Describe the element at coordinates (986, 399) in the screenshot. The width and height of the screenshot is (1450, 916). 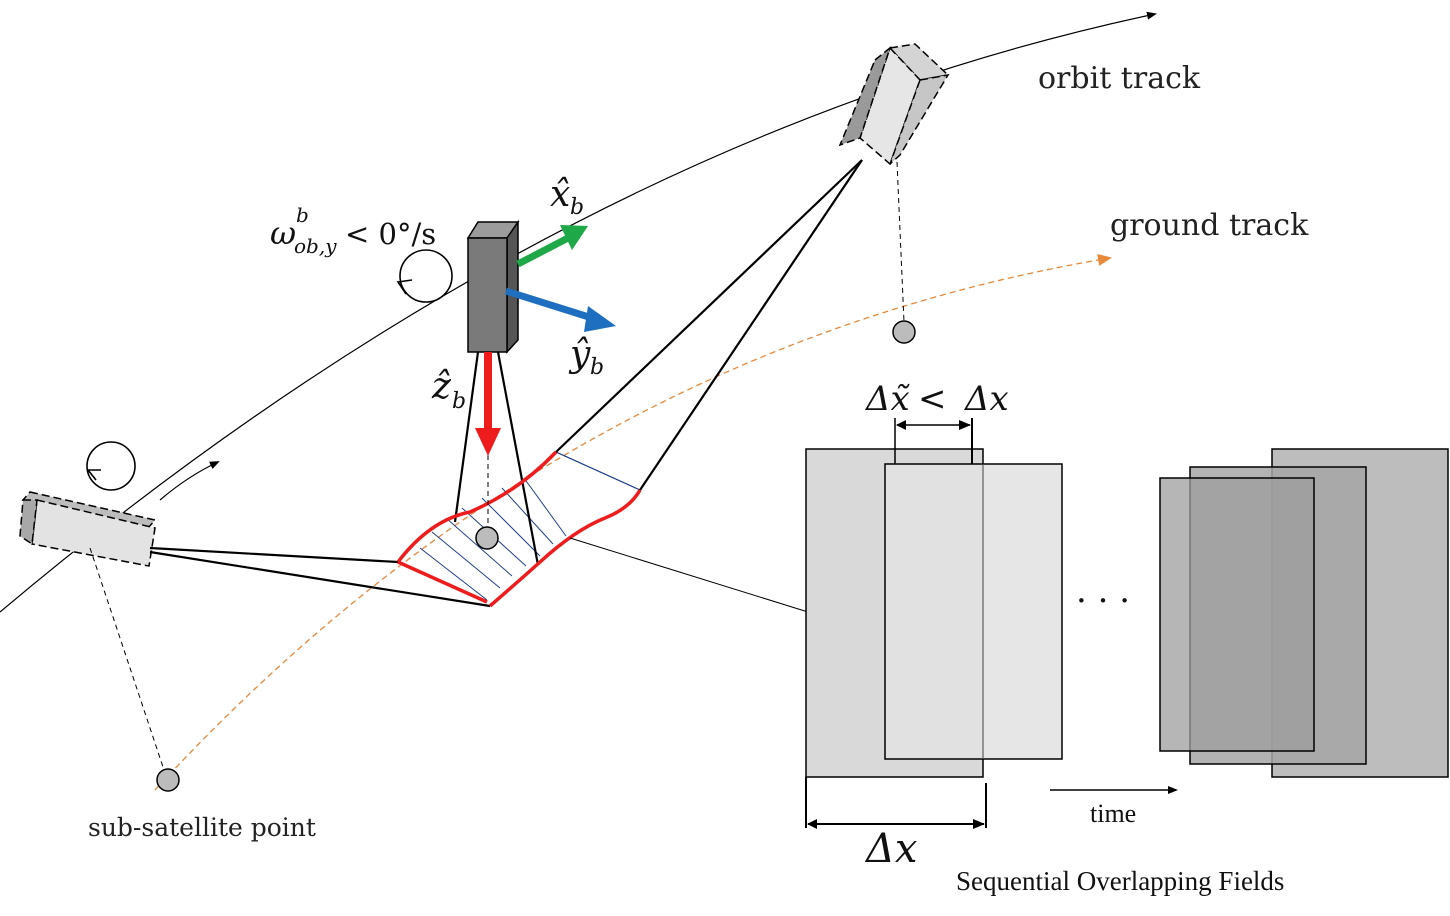
I see `delta-x-inline: Δx` at that location.